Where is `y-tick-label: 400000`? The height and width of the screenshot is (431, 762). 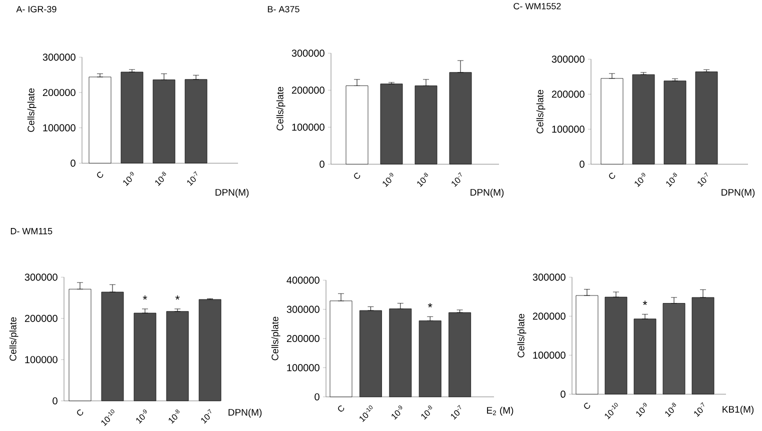
y-tick-label: 400000 is located at coordinates (303, 280).